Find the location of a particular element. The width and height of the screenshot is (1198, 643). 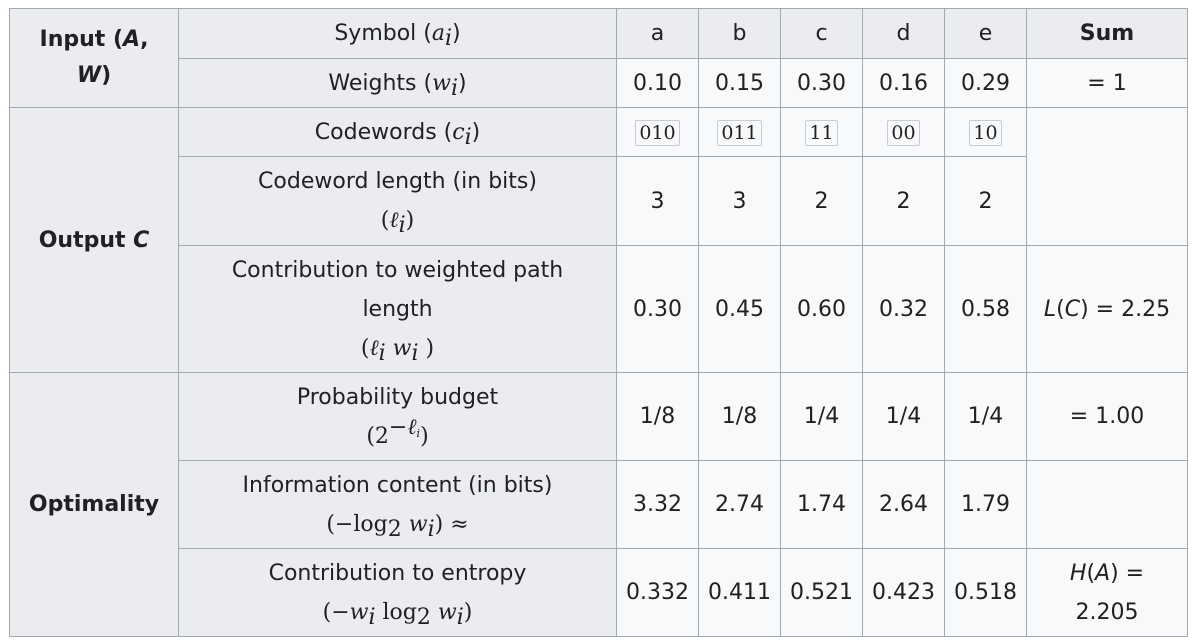

sum-probability-budget: = 1.00 is located at coordinates (1107, 416).